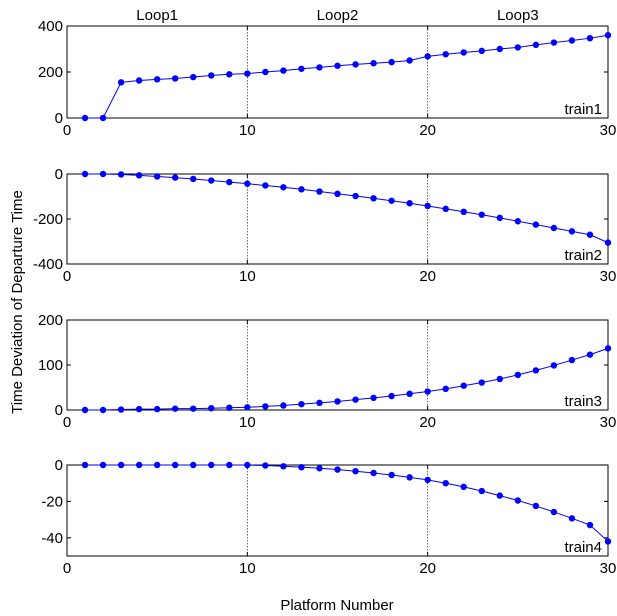 This screenshot has height=616, width=617. What do you see at coordinates (583, 547) in the screenshot?
I see `series-label: train4` at bounding box center [583, 547].